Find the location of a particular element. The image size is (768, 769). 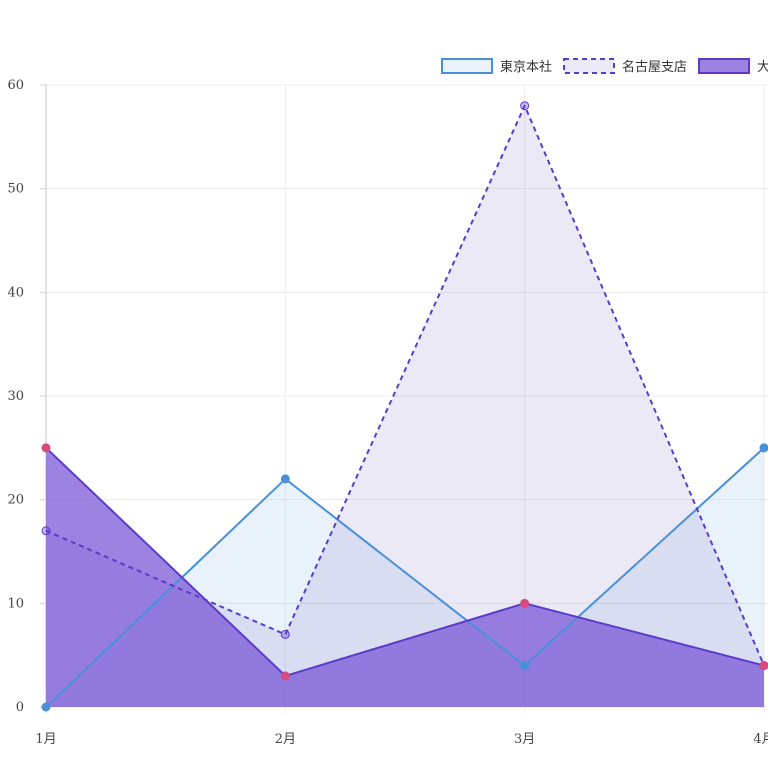

legend-label: 大 is located at coordinates (762, 67).